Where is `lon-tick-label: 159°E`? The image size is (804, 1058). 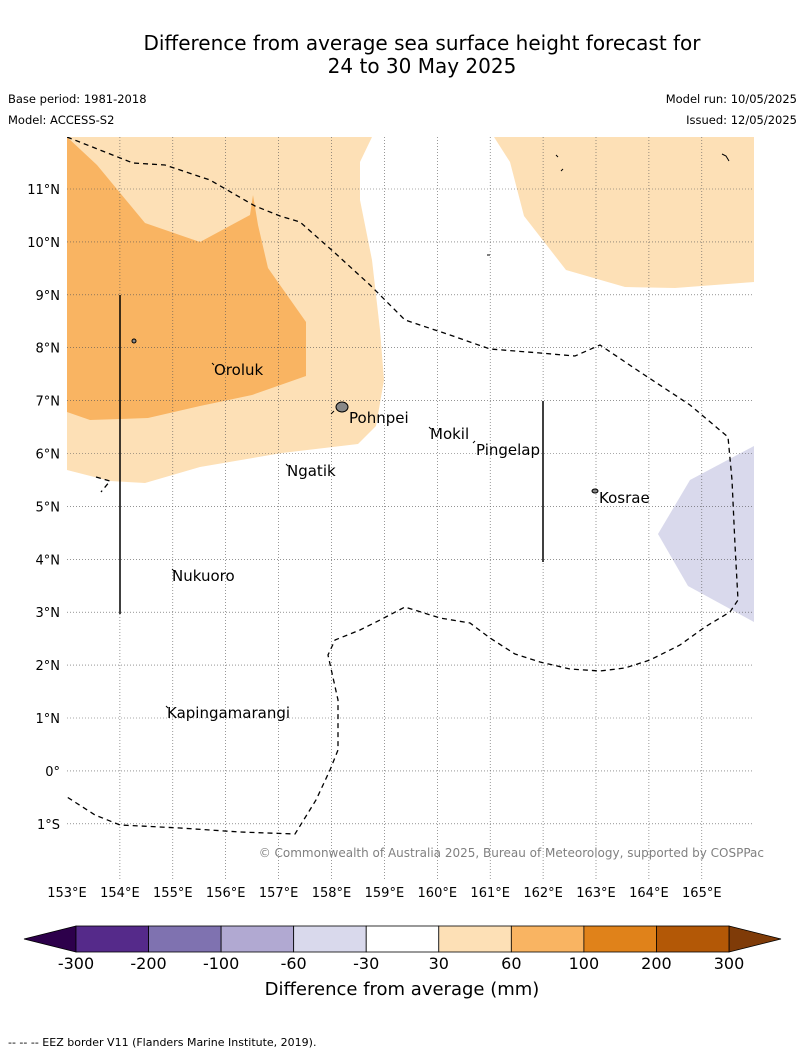
lon-tick-label: 159°E is located at coordinates (385, 893).